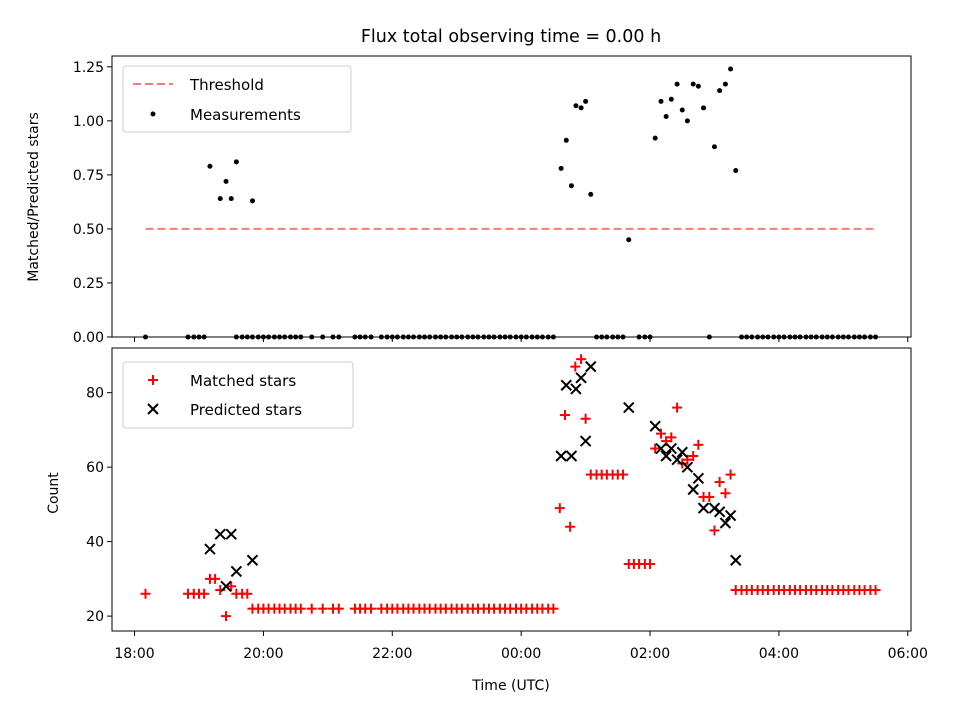  Describe the element at coordinates (95, 394) in the screenshot. I see `bottom-y-tick-label: 80` at that location.